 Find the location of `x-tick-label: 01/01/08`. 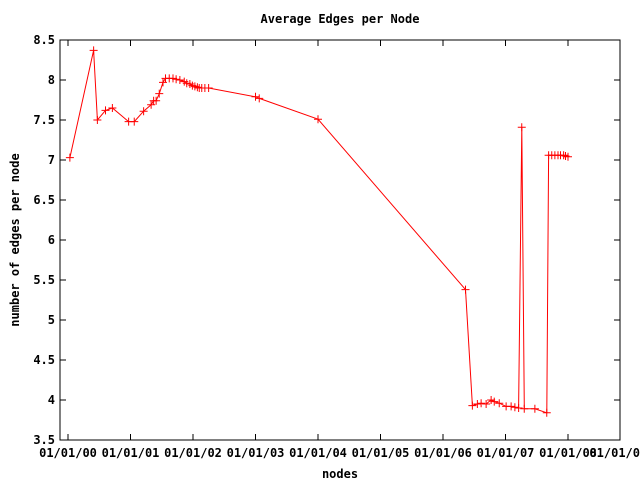

x-tick-label: 01/01/08 is located at coordinates (568, 453).